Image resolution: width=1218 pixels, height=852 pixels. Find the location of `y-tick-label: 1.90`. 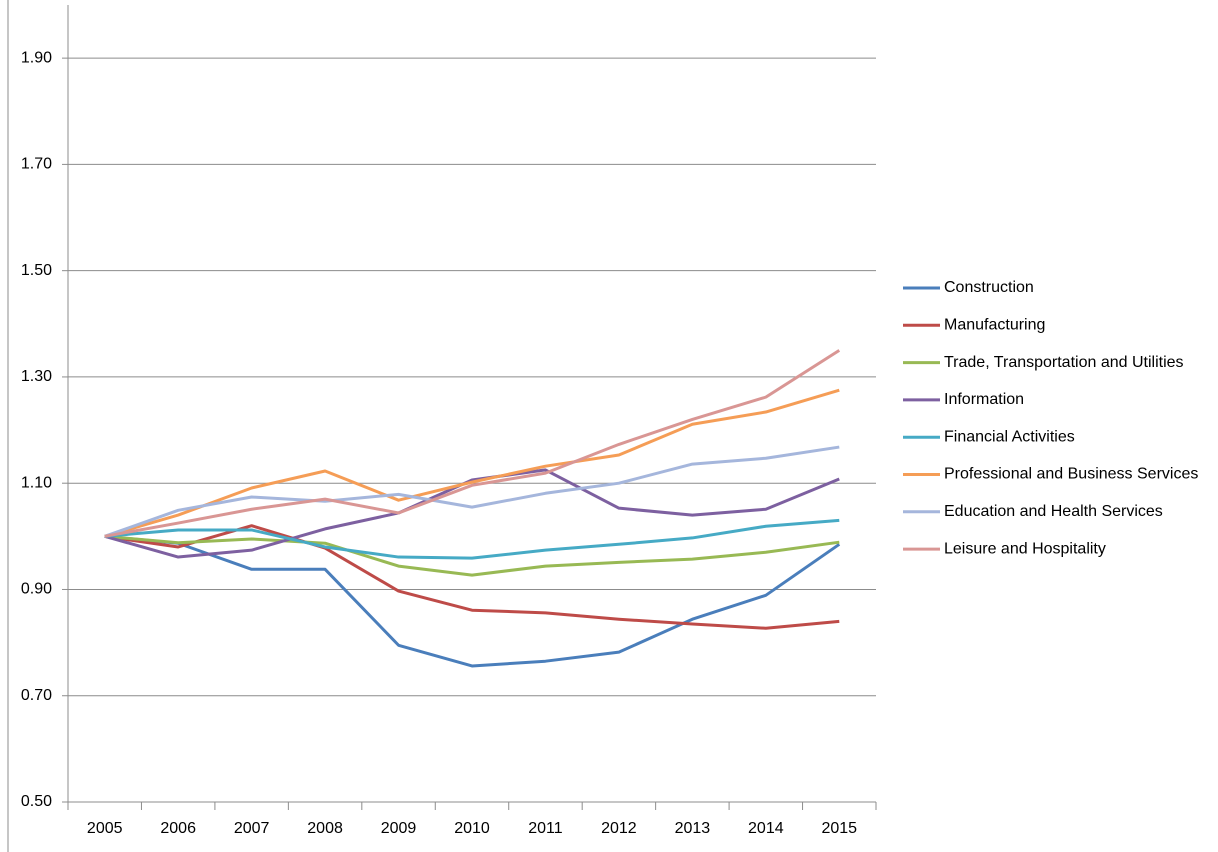

y-tick-label: 1.90 is located at coordinates (36, 57).